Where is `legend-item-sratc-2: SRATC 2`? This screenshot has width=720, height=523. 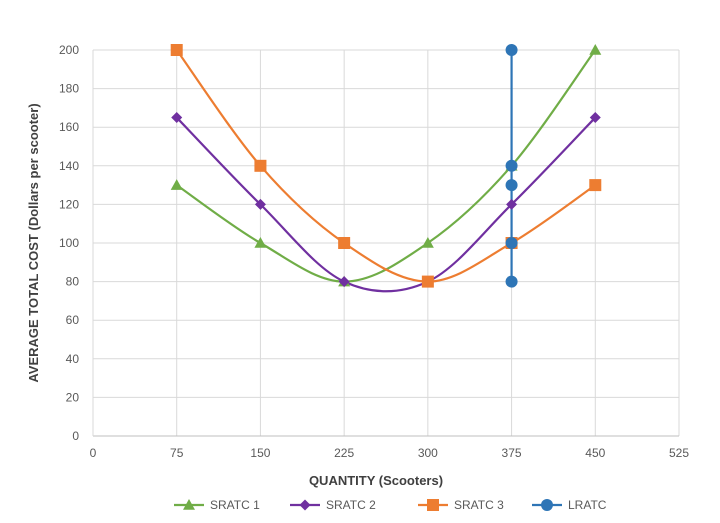
legend-item-sratc-2: SRATC 2 is located at coordinates (333, 505).